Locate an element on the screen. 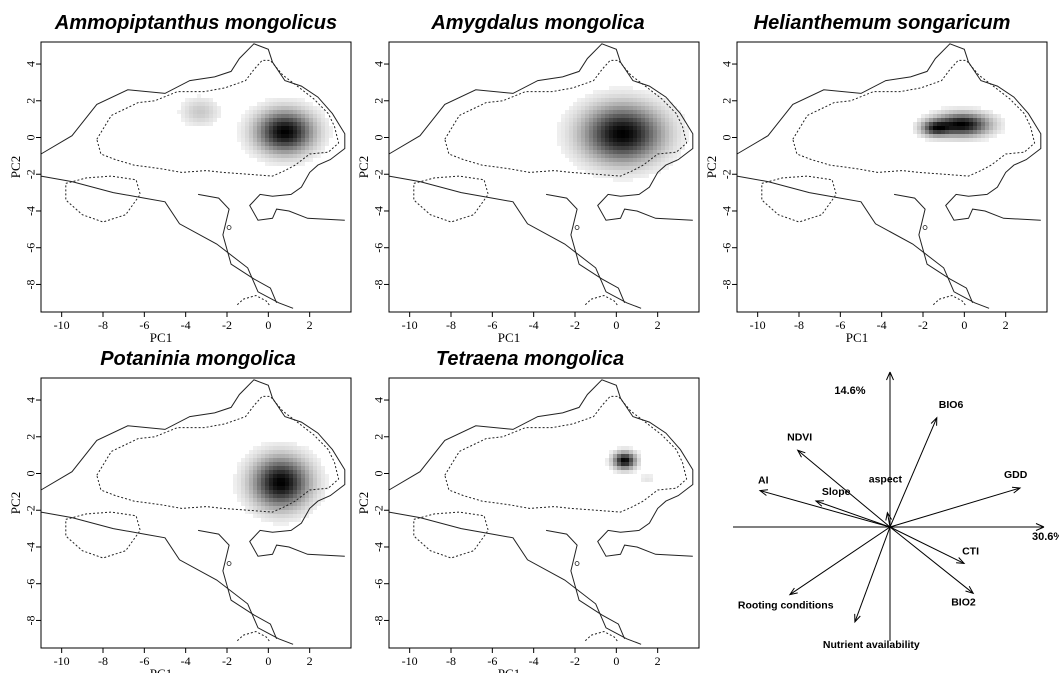  envelope-point is located at coordinates (925, 227).